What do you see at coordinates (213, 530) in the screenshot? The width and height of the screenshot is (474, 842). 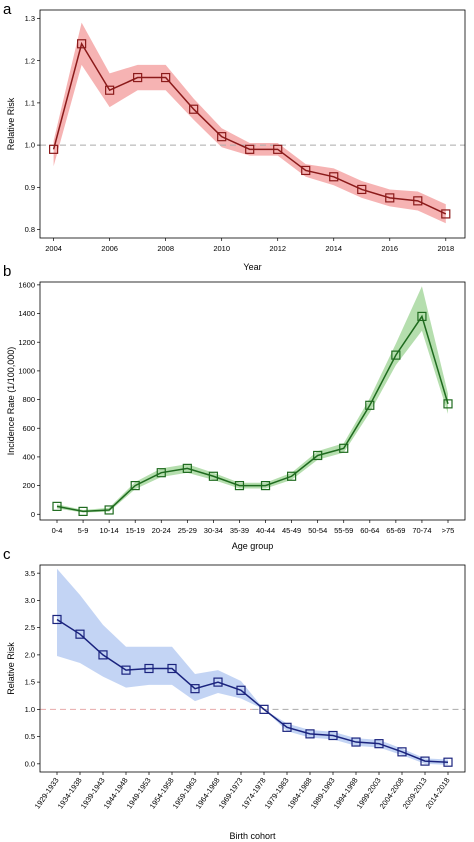 I see `x-tick-label: 30-34` at bounding box center [213, 530].